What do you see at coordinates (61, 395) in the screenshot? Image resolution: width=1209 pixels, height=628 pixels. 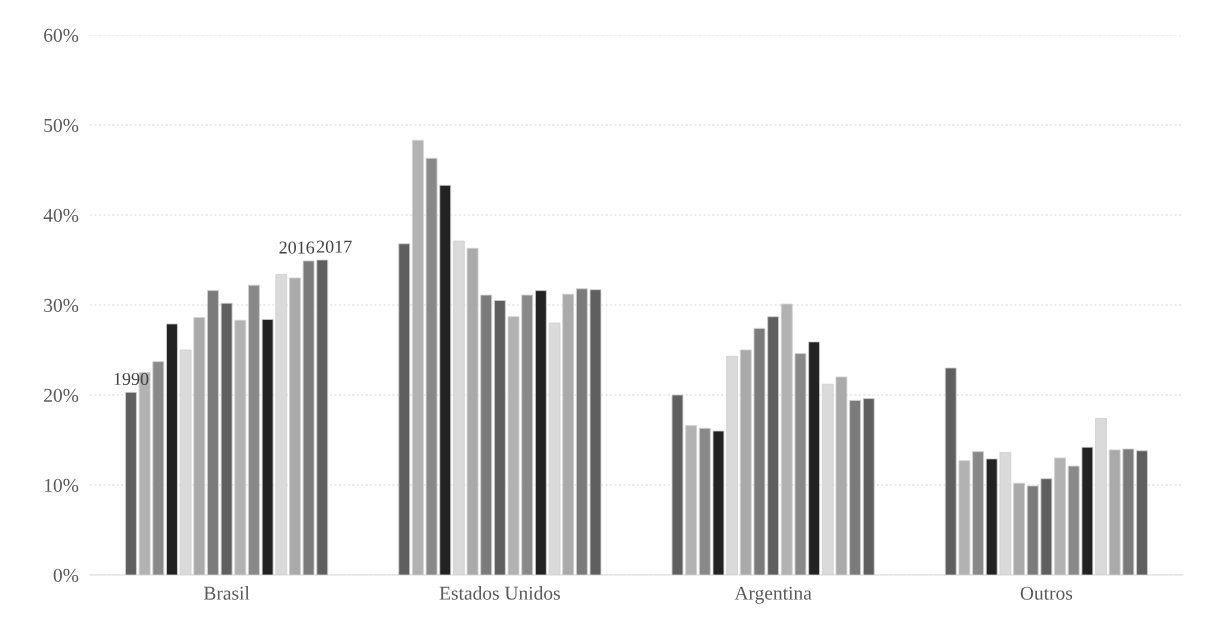 I see `y-tick-label: 20%` at bounding box center [61, 395].